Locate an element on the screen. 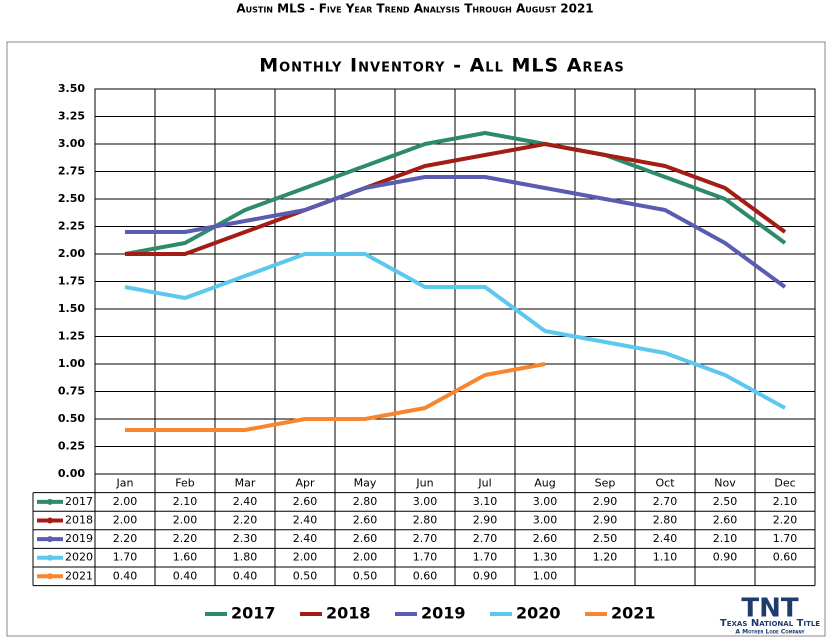  x-tick-label: Nov is located at coordinates (725, 482).